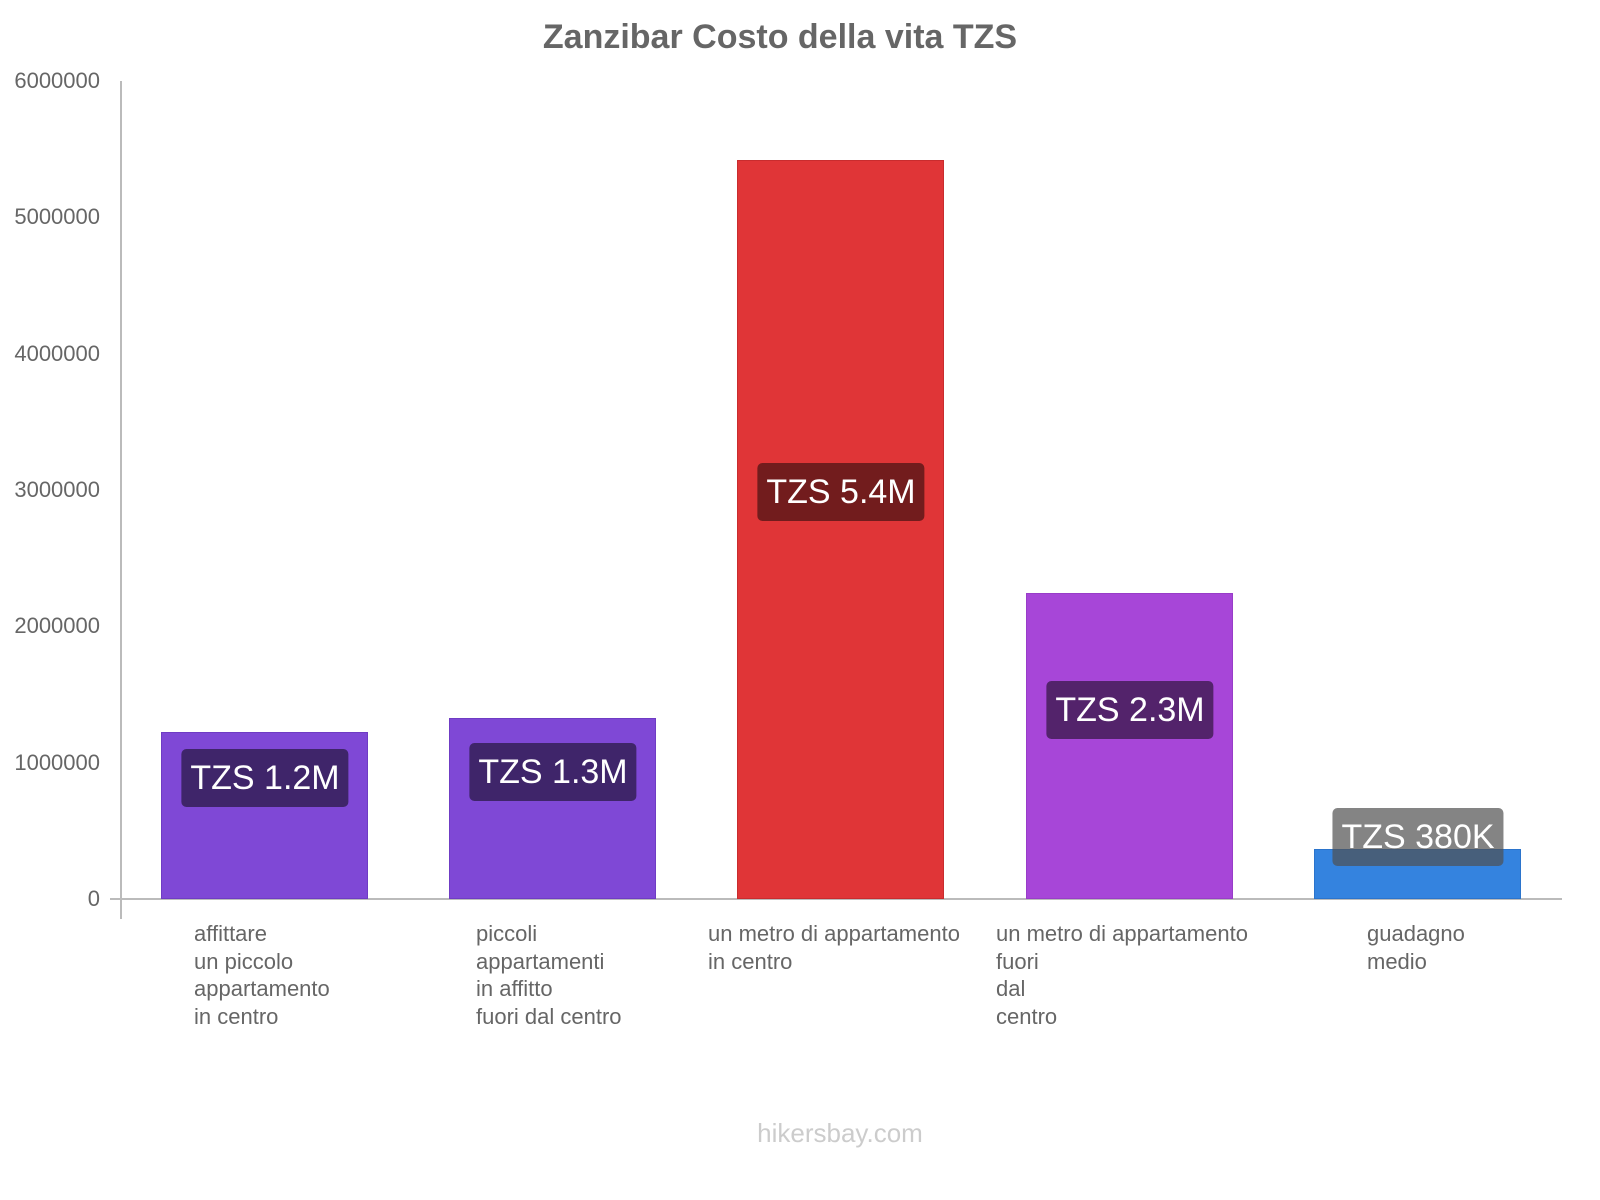  Describe the element at coordinates (121, 500) in the screenshot. I see `y-axis-line` at that location.